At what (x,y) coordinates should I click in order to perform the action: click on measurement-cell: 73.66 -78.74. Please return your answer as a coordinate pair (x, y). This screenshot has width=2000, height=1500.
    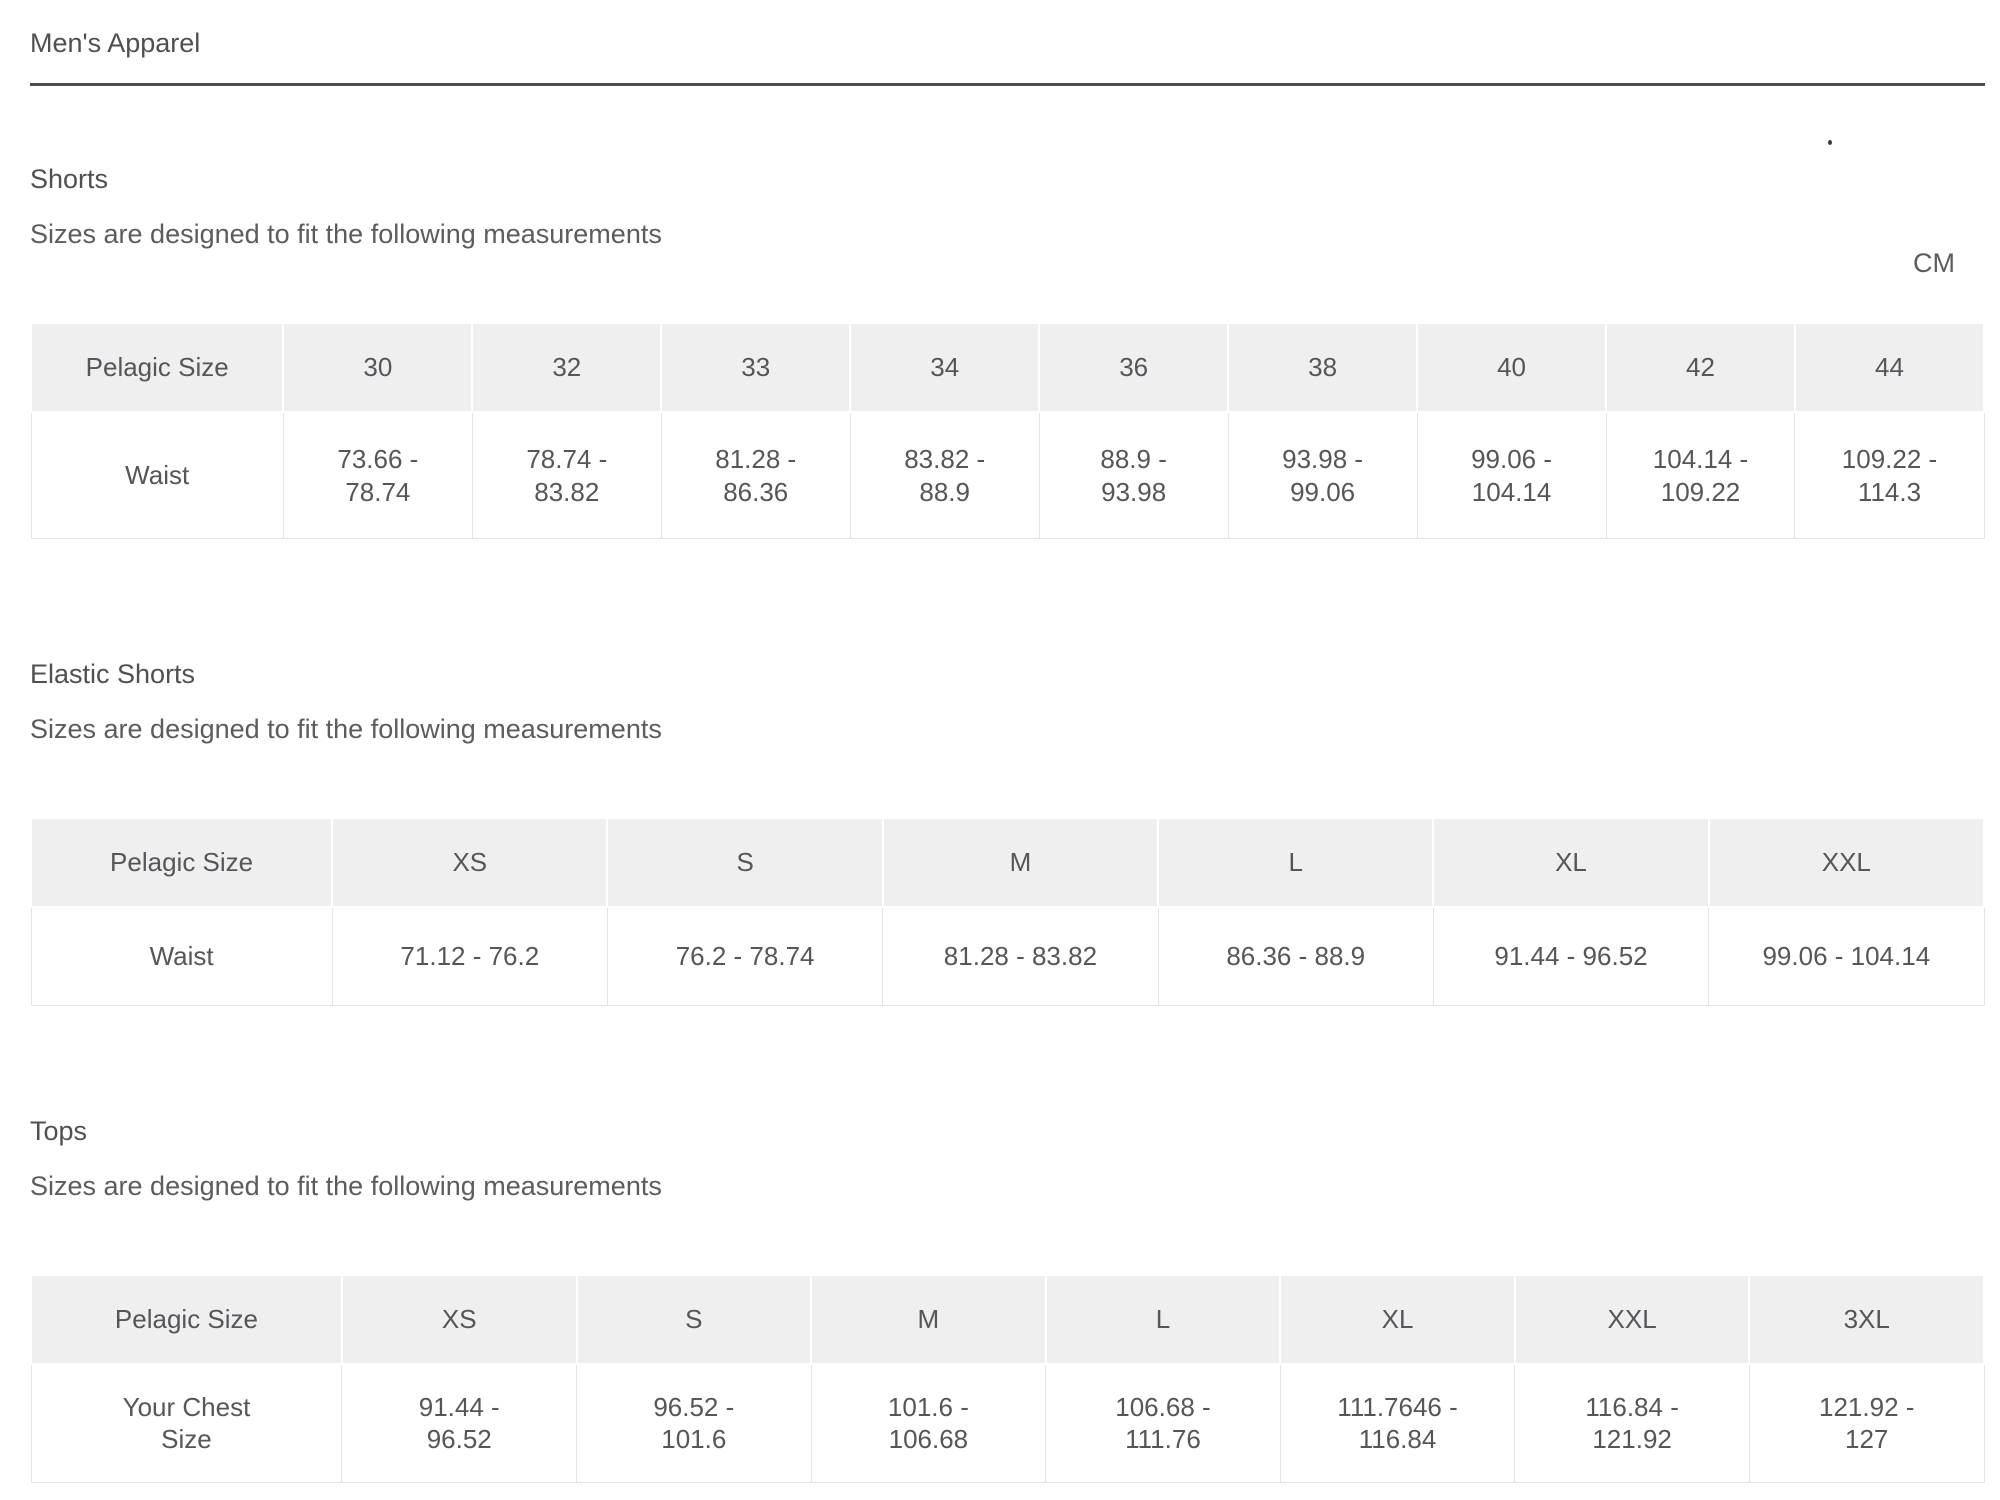
    Looking at the image, I should click on (377, 475).